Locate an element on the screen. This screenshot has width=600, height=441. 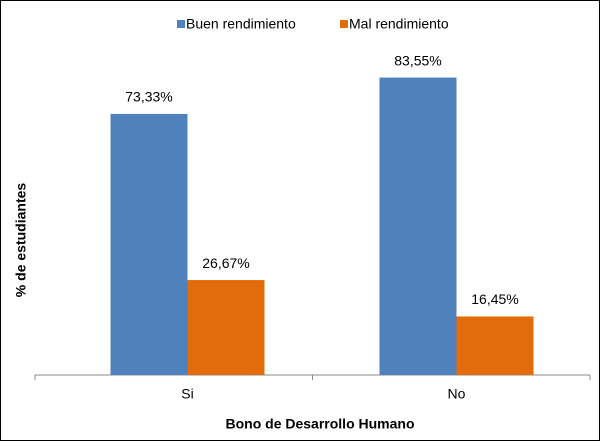
data-label: 73,33% is located at coordinates (148, 97).